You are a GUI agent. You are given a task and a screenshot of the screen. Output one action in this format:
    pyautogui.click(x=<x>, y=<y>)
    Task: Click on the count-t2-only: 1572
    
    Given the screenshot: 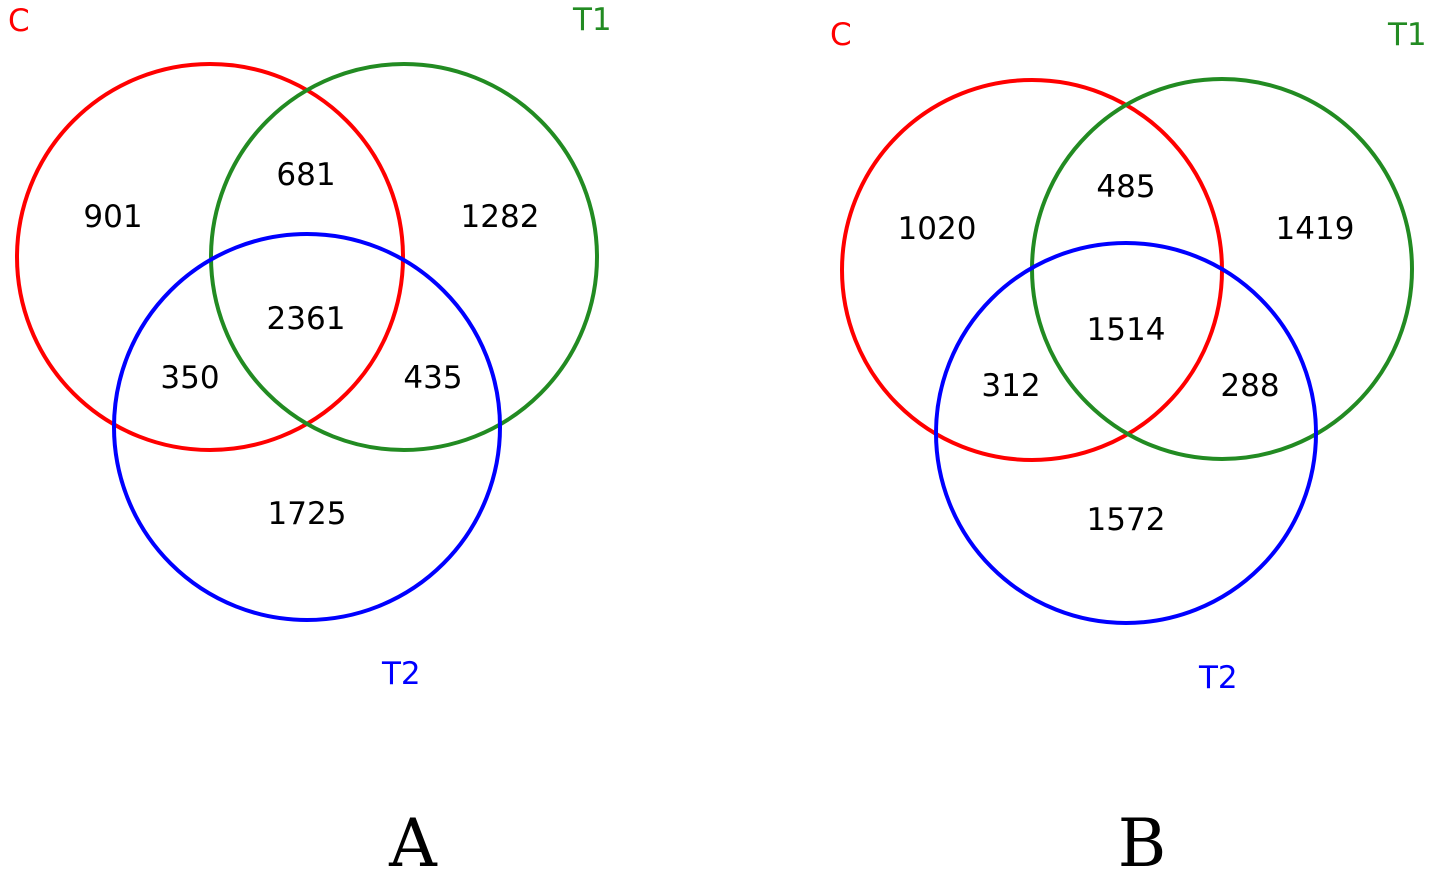 What is the action you would take?
    pyautogui.click(x=1126, y=520)
    